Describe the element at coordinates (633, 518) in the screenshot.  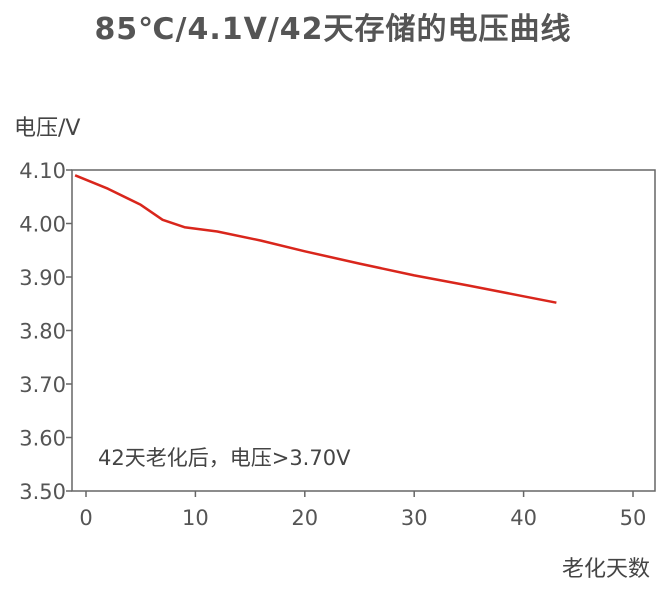
I see `x-tick-label: 50` at that location.